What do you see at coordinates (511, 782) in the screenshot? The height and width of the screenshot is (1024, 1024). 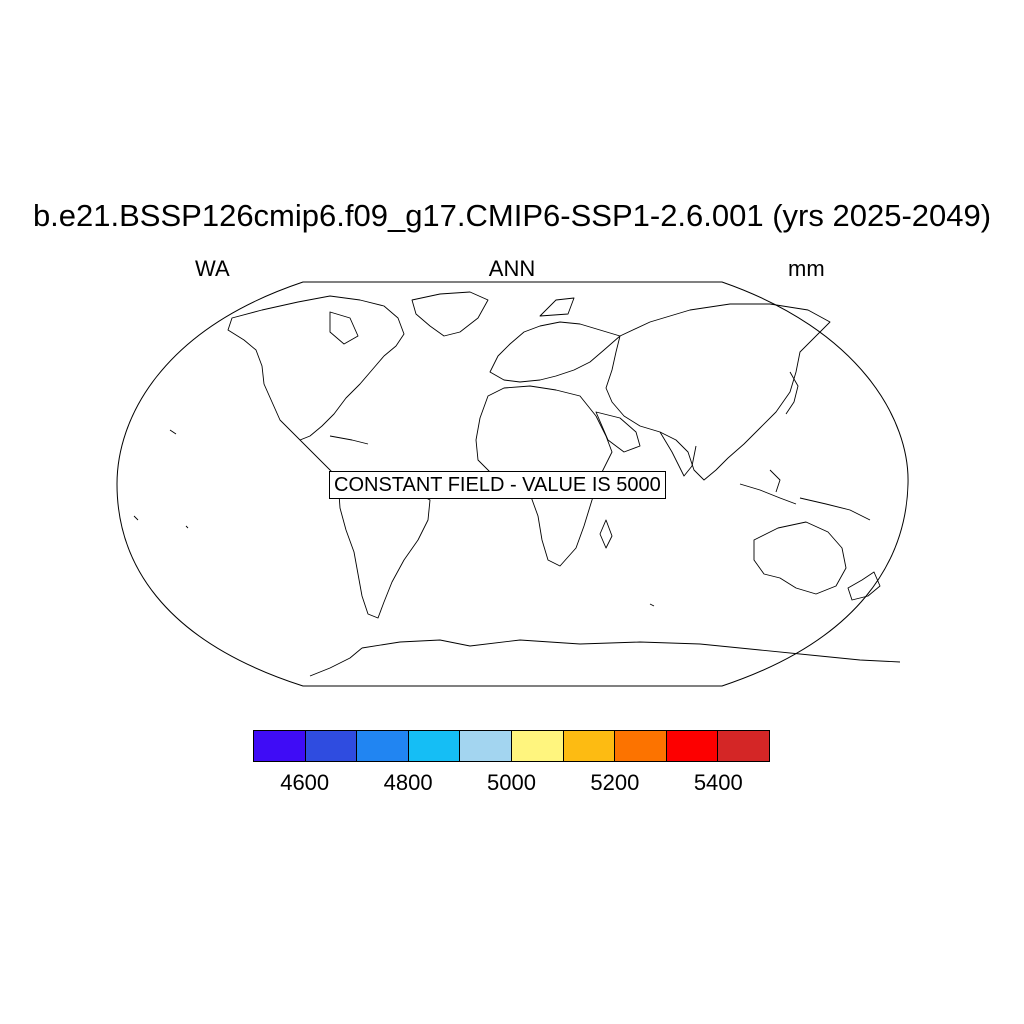 I see `colorbar-tick-label: 5000` at bounding box center [511, 782].